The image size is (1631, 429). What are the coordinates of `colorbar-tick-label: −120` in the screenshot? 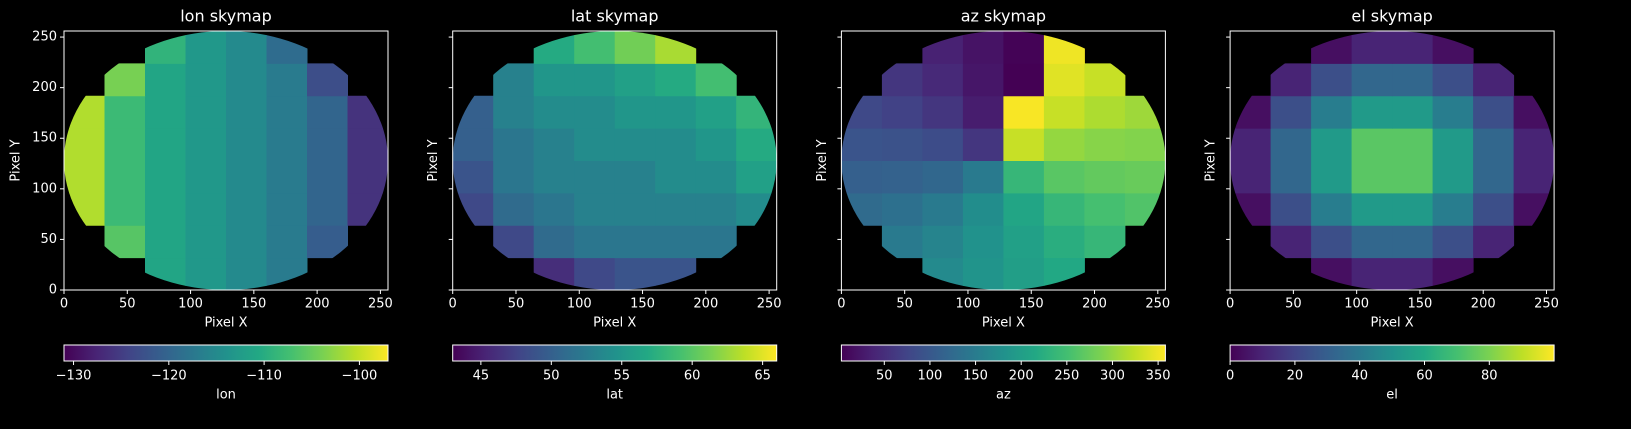 It's located at (169, 376).